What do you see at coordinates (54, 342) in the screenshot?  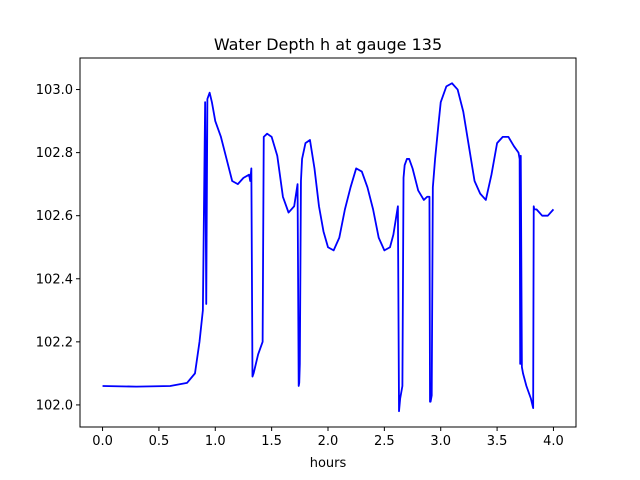 I see `y-tick-label: 102.2` at bounding box center [54, 342].